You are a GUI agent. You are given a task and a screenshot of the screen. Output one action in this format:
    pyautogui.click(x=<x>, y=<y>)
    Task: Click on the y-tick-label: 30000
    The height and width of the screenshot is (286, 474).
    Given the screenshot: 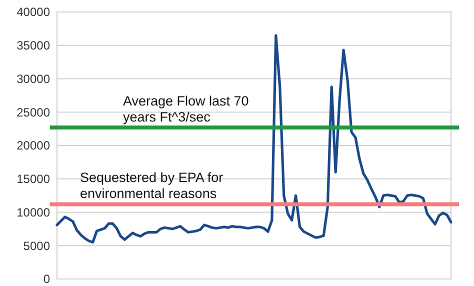 What is the action you would take?
    pyautogui.click(x=33, y=79)
    